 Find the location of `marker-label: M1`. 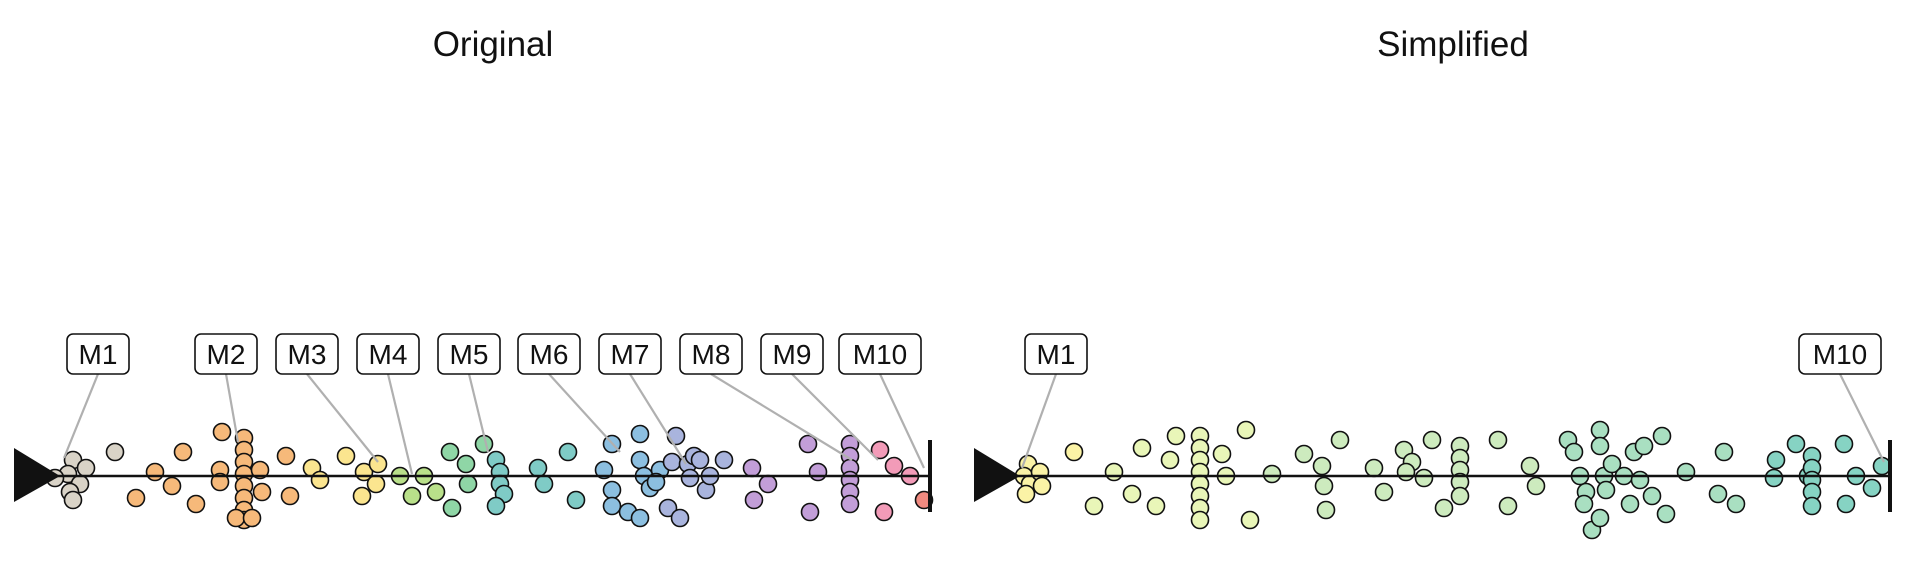

marker-label: M1 is located at coordinates (1056, 354).